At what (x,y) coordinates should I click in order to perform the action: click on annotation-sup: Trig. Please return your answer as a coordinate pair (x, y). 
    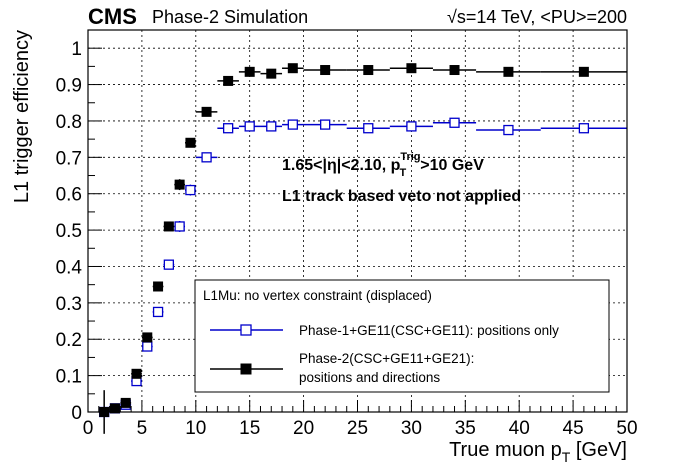
    Looking at the image, I should click on (410, 157).